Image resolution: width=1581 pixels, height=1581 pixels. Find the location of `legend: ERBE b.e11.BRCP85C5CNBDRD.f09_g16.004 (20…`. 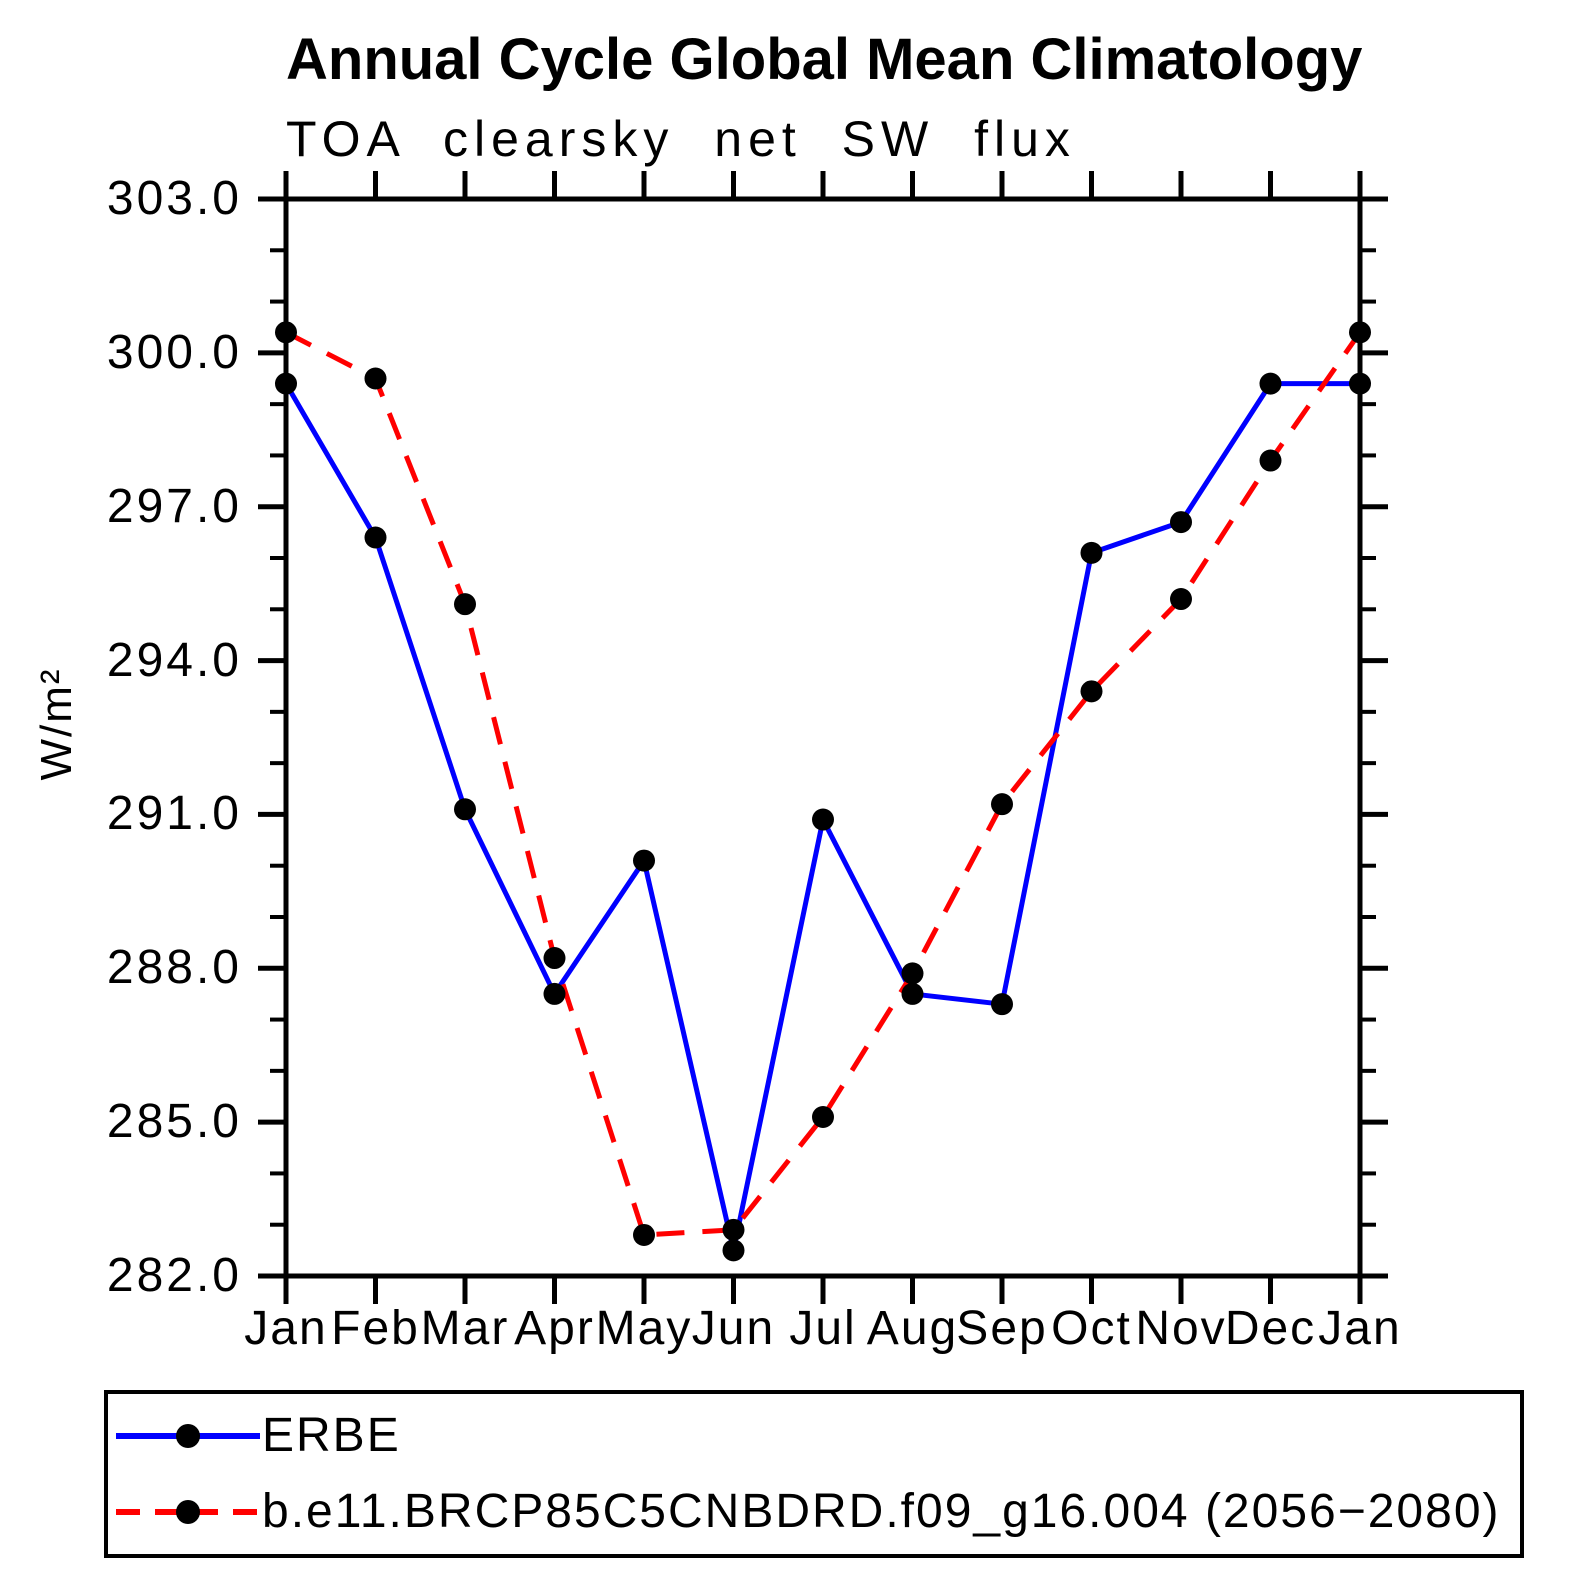

legend: ERBE b.e11.BRCP85C5CNBDRD.f09_g16.004 (20… is located at coordinates (814, 1474).